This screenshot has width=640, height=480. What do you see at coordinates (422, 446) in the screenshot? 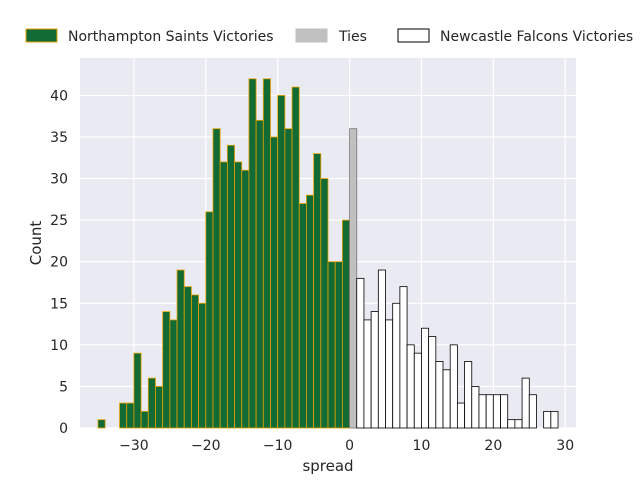
I see `x-tick-label: 10` at bounding box center [422, 446].